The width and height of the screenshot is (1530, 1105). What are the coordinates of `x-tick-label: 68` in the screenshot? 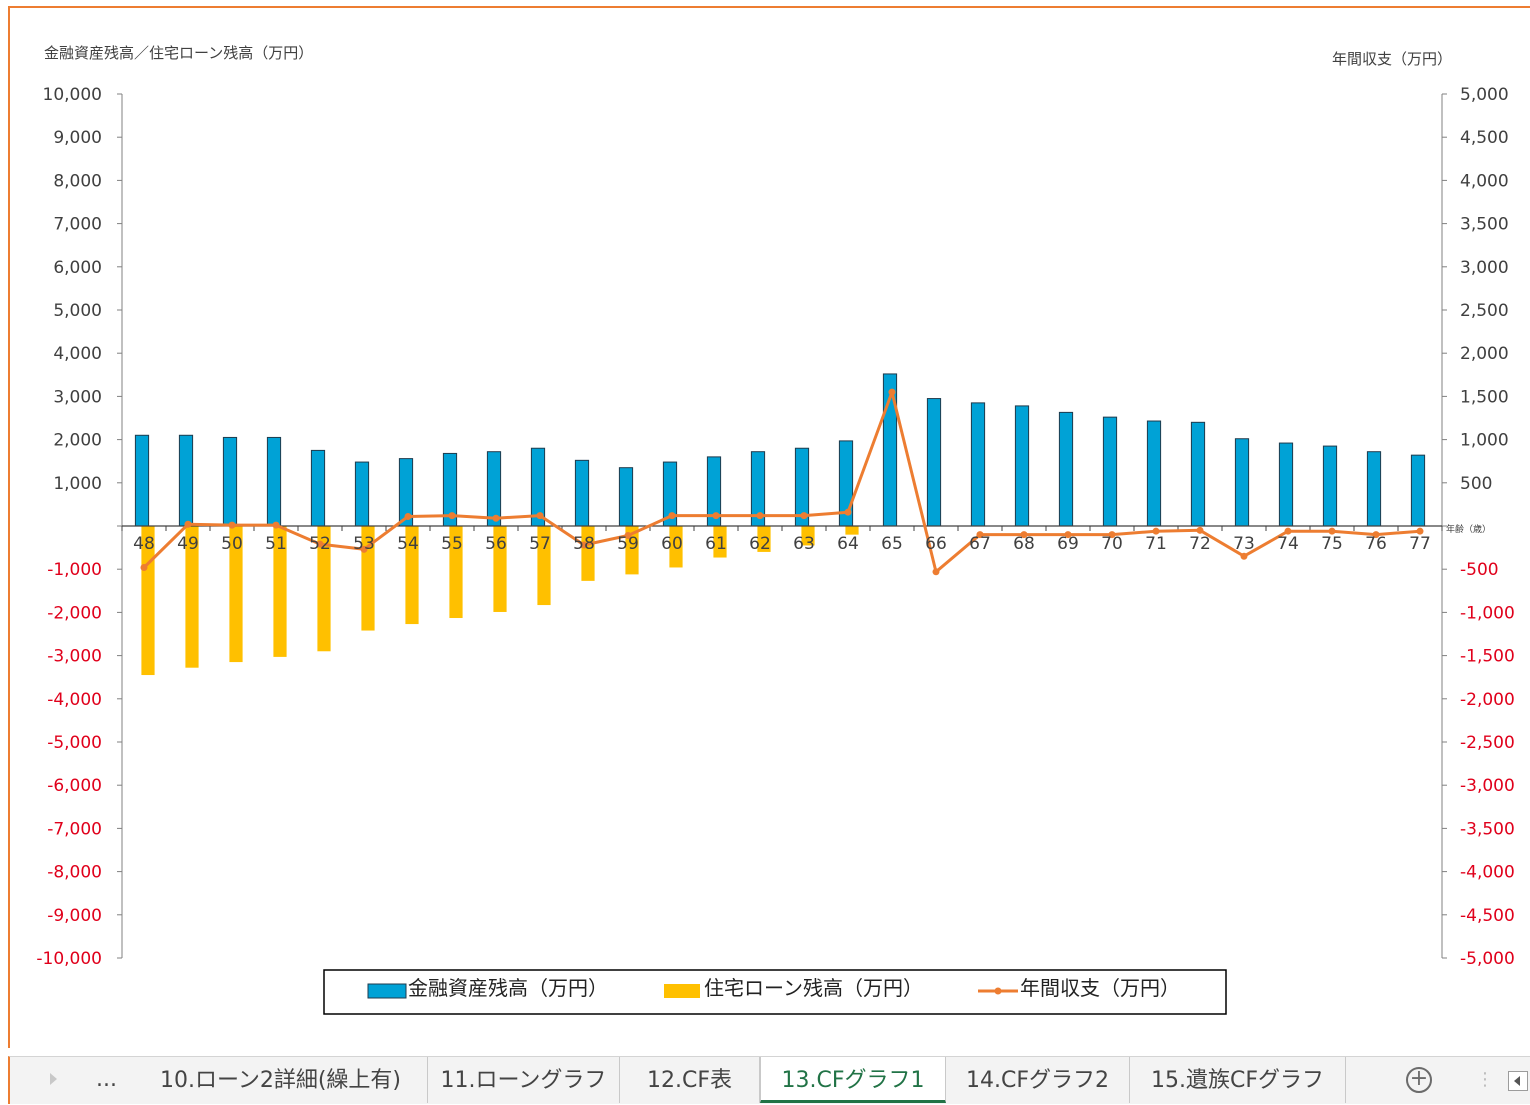 It's located at (1024, 544).